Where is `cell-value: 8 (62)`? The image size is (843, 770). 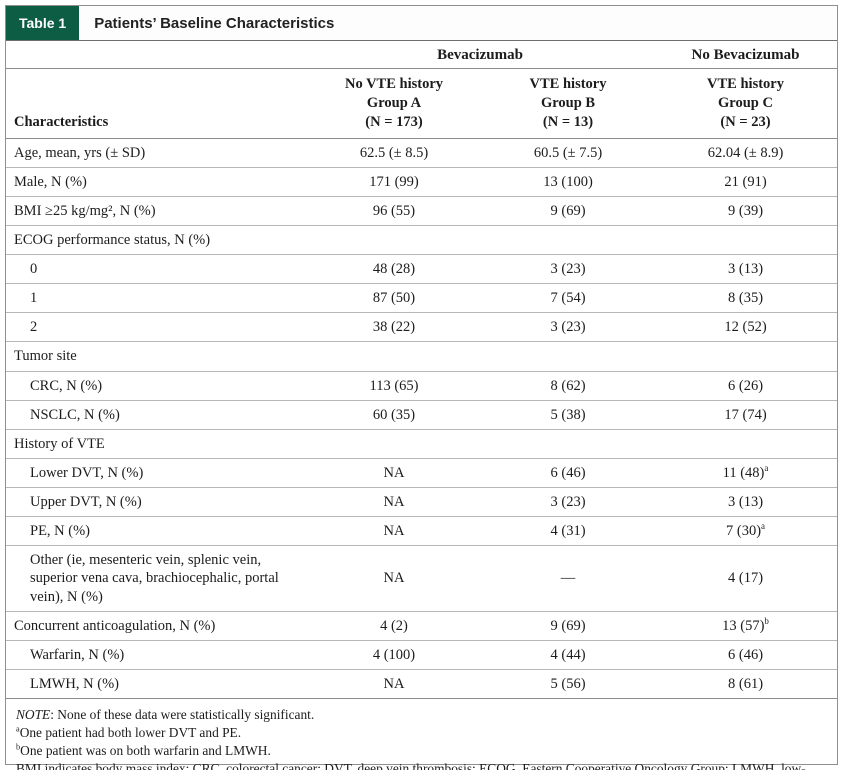 cell-value: 8 (62) is located at coordinates (568, 385).